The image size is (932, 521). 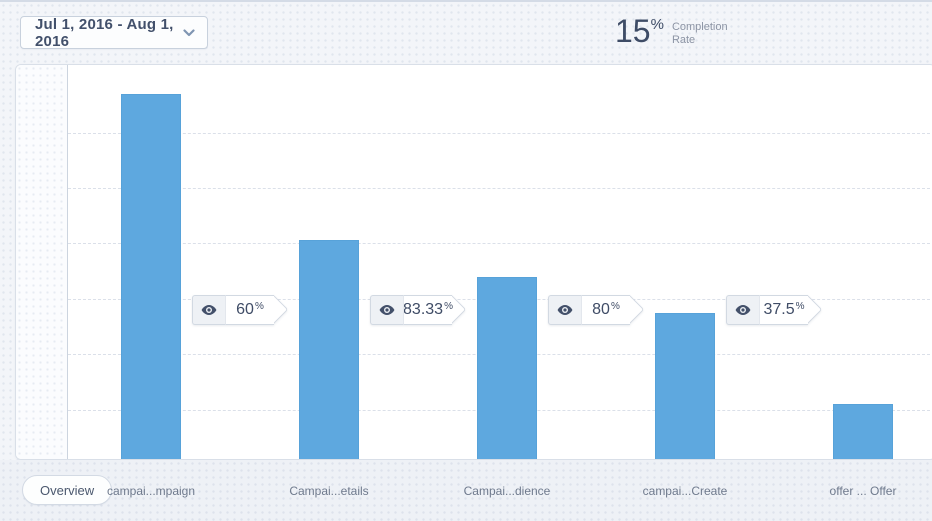 I want to click on conversion-badge: 83.33%, so click(x=418, y=309).